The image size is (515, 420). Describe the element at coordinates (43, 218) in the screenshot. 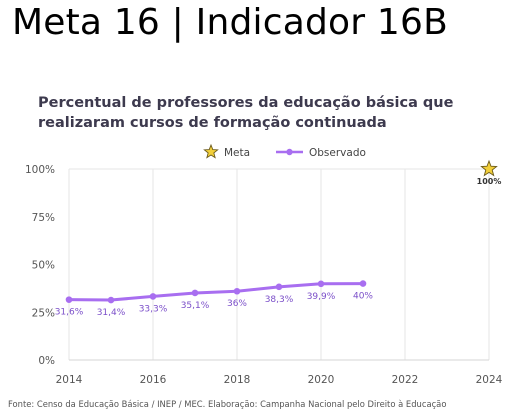

I see `y-tick-label: 75%` at that location.